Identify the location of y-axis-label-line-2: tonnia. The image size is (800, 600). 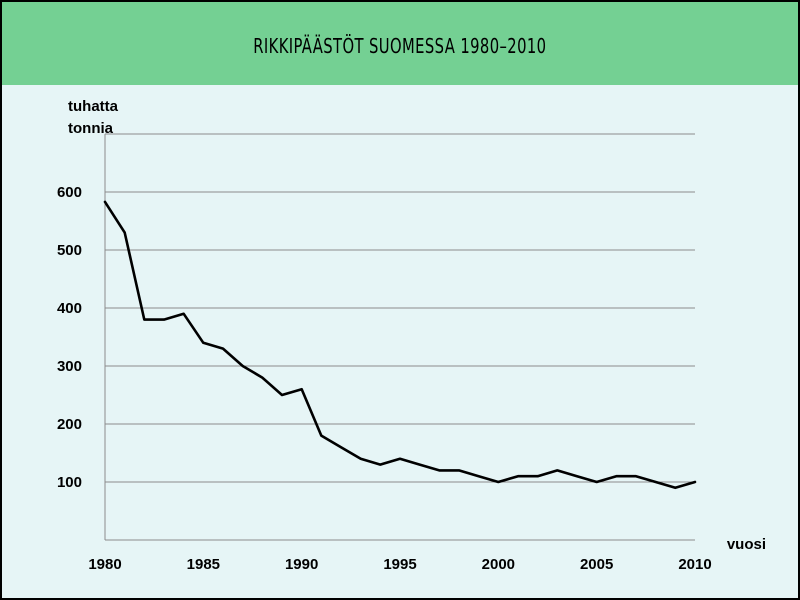
(91, 128).